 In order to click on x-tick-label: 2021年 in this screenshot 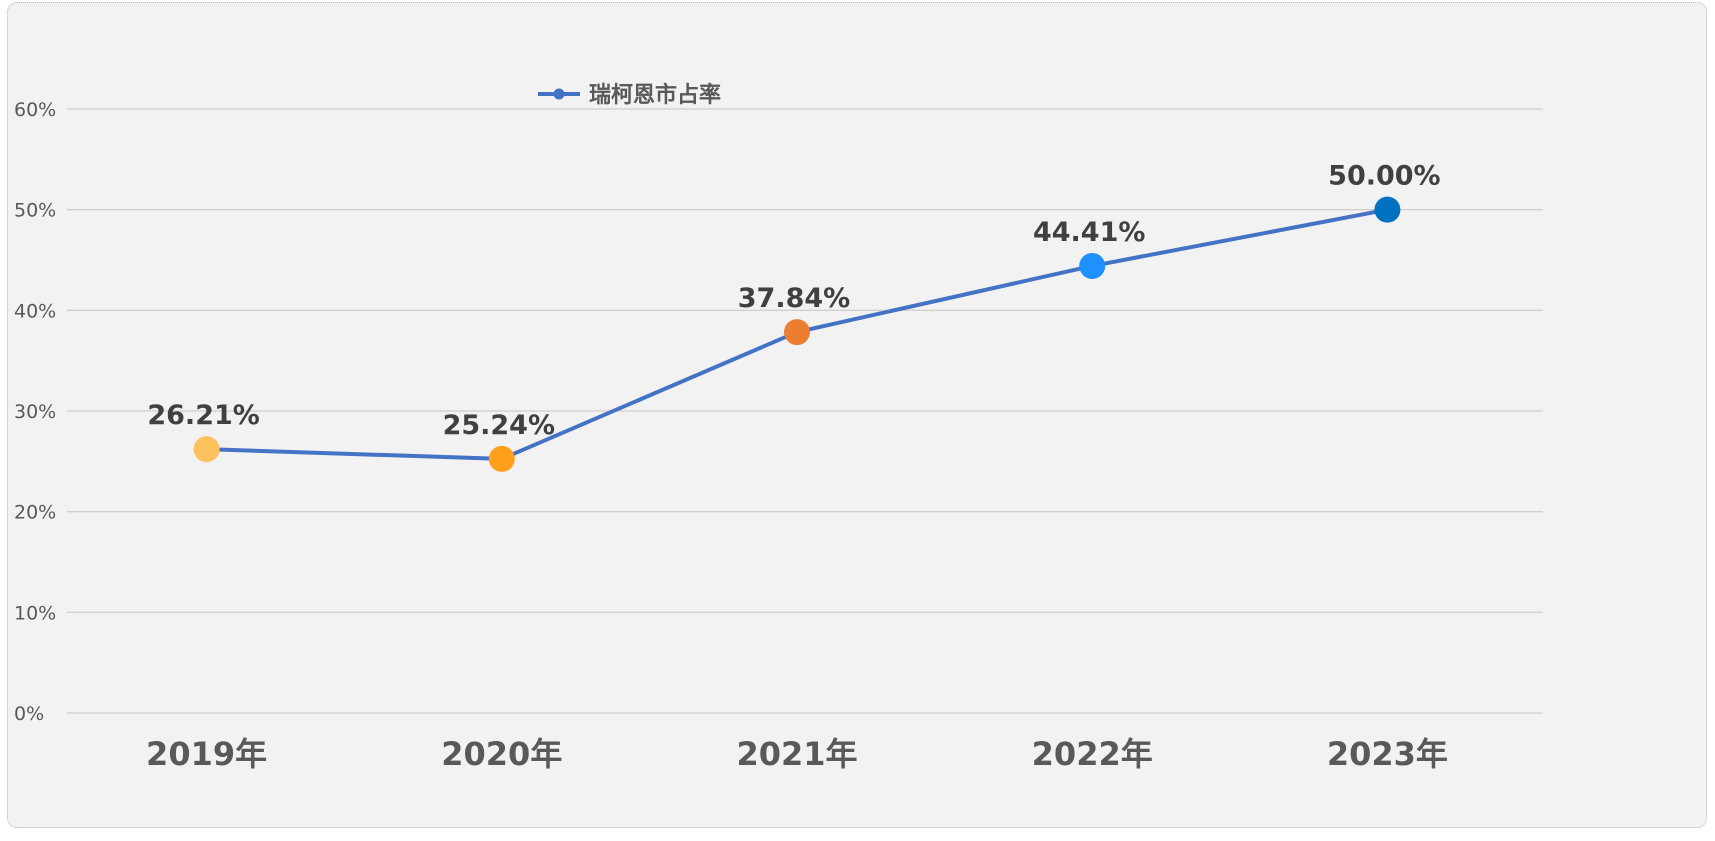, I will do `click(796, 754)`.